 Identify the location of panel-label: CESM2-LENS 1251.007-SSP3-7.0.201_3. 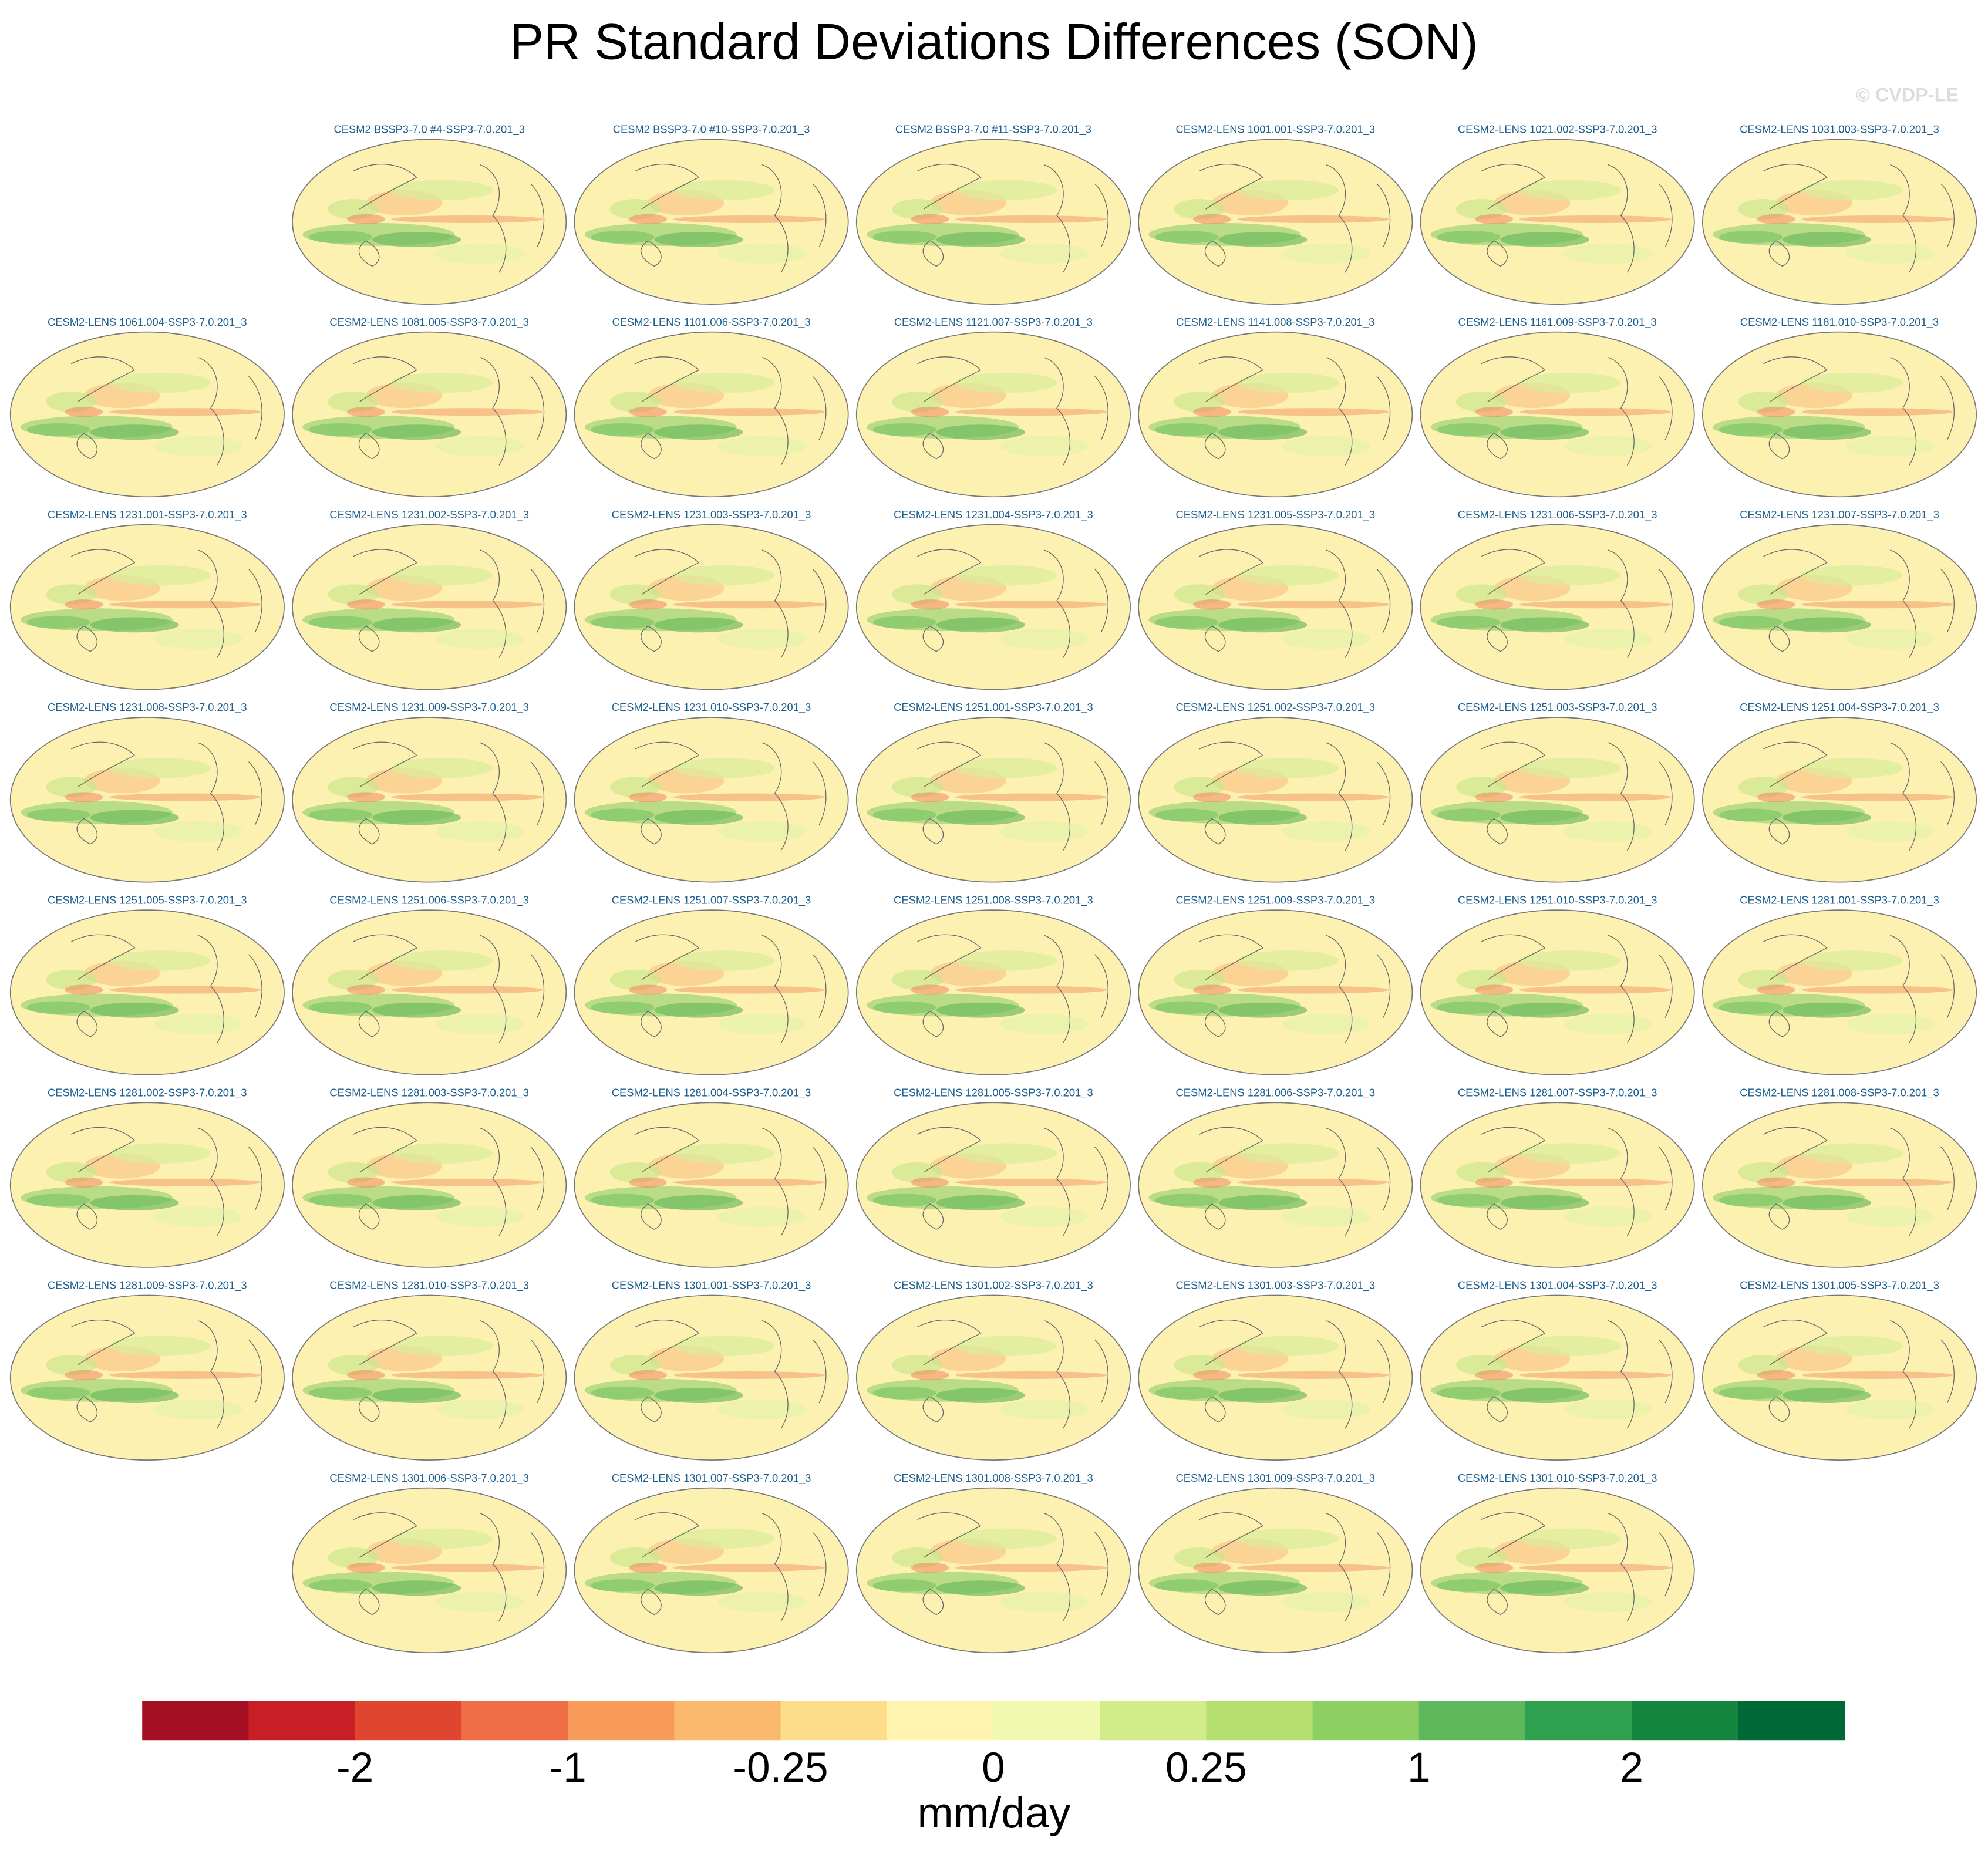
(712, 900).